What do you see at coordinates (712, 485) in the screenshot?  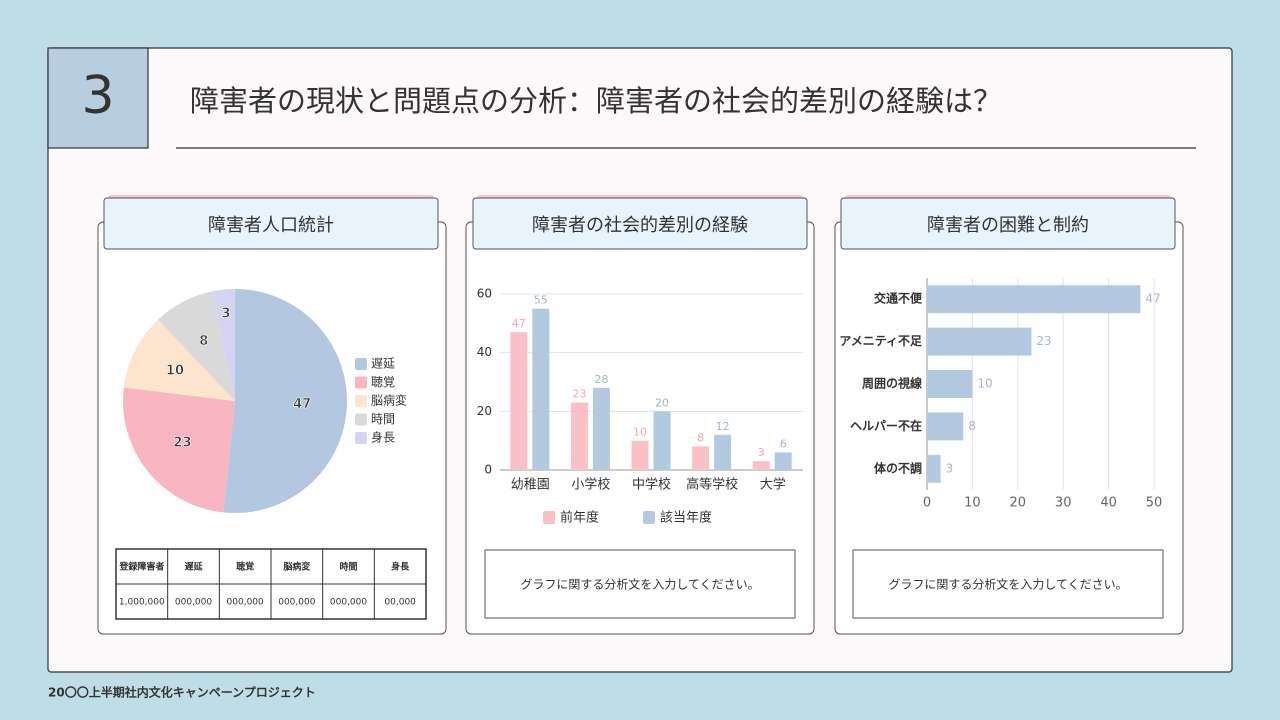 I see `x-tick-label: 高等学校` at bounding box center [712, 485].